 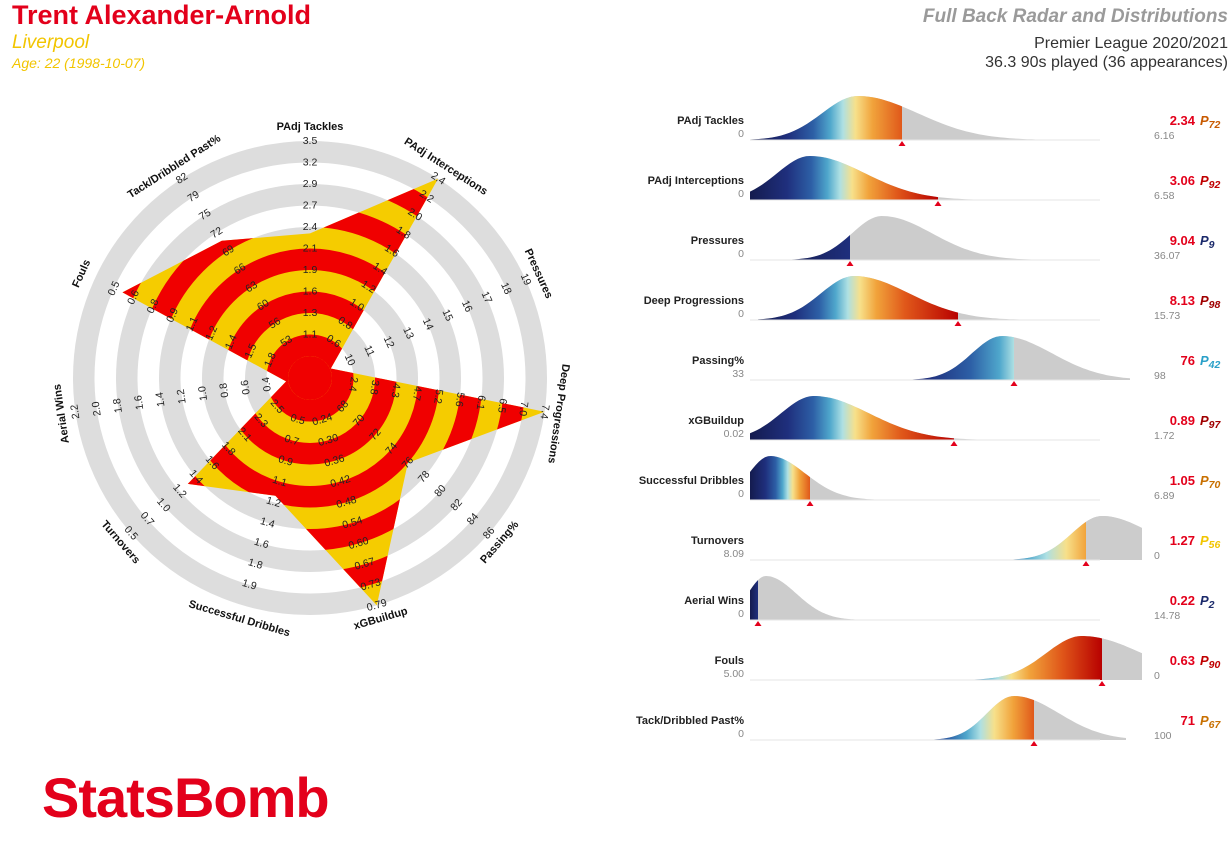 I want to click on radar-tick-label: 0.9, so click(x=172, y=315).